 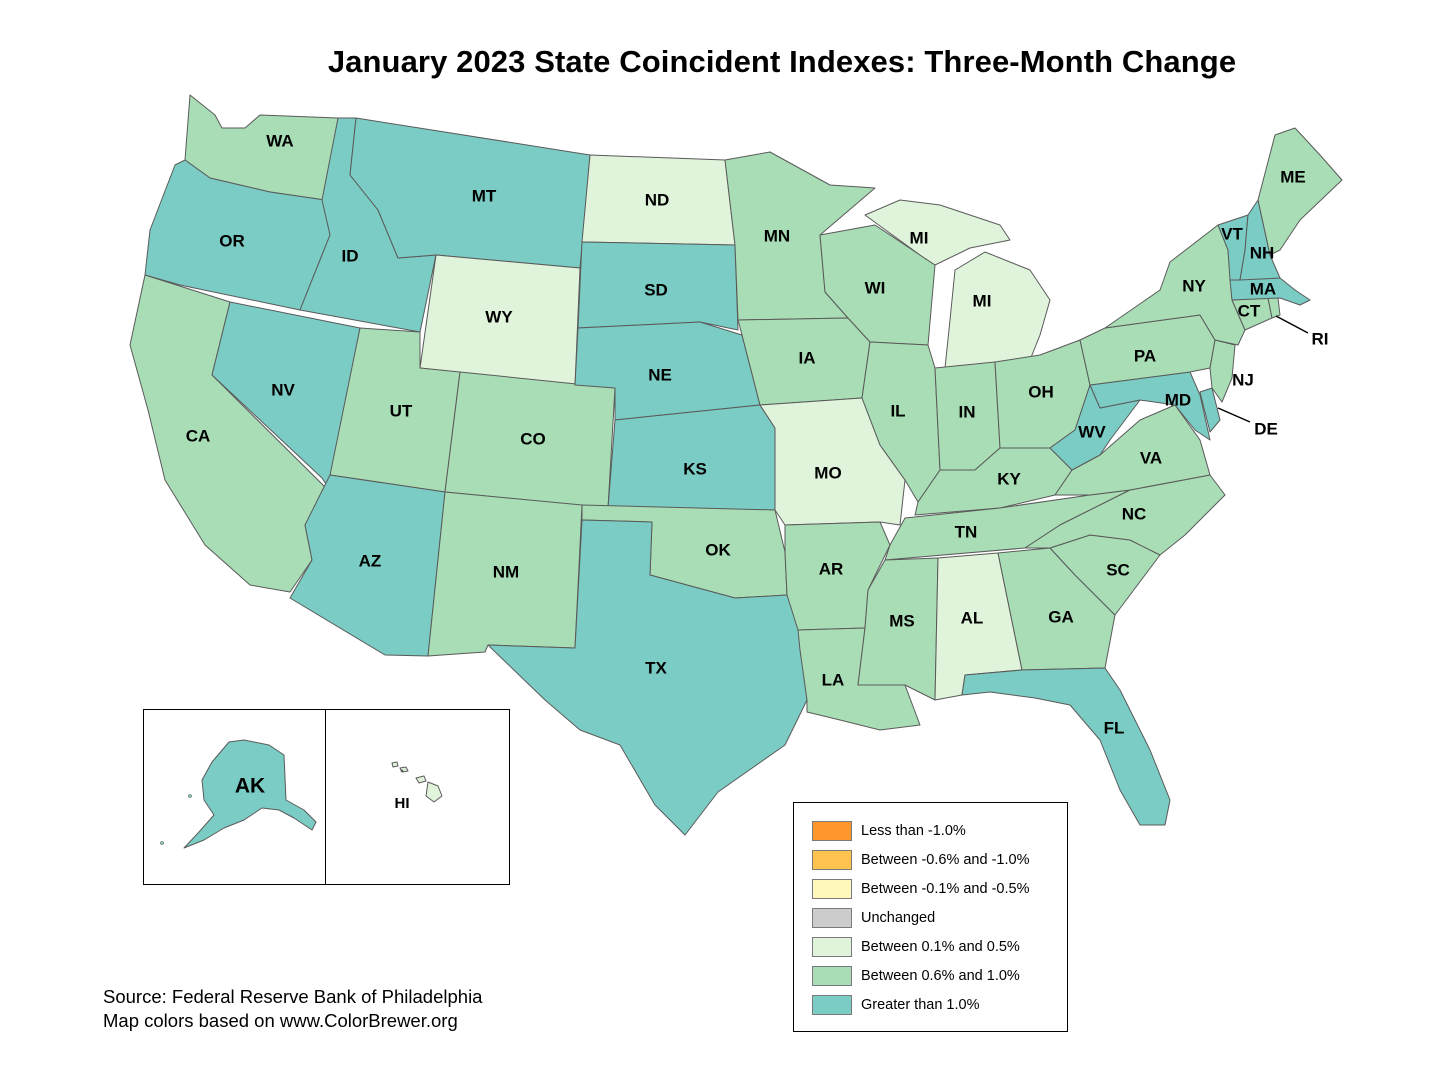 I want to click on legend-item-pos01-05: Between 0.1% and 0.5%, so click(x=916, y=947).